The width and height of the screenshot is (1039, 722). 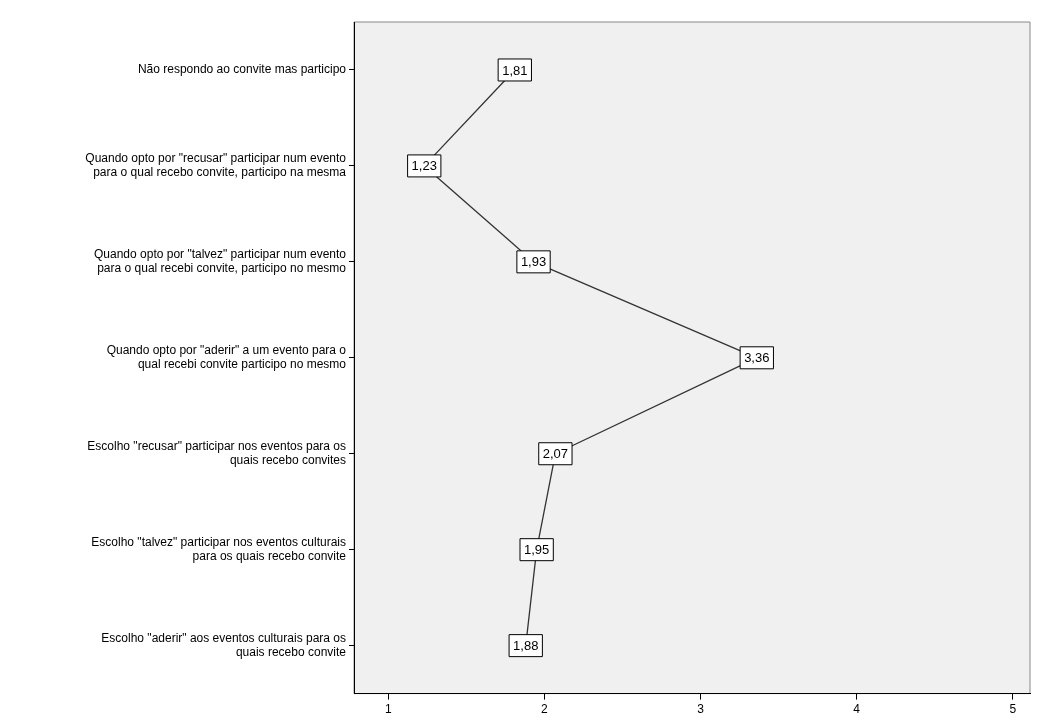 I want to click on y-tick-label: Quando opto por "talvez" participar num evento para o qual recebi convite, participo no mesmo, so click(x=220, y=261).